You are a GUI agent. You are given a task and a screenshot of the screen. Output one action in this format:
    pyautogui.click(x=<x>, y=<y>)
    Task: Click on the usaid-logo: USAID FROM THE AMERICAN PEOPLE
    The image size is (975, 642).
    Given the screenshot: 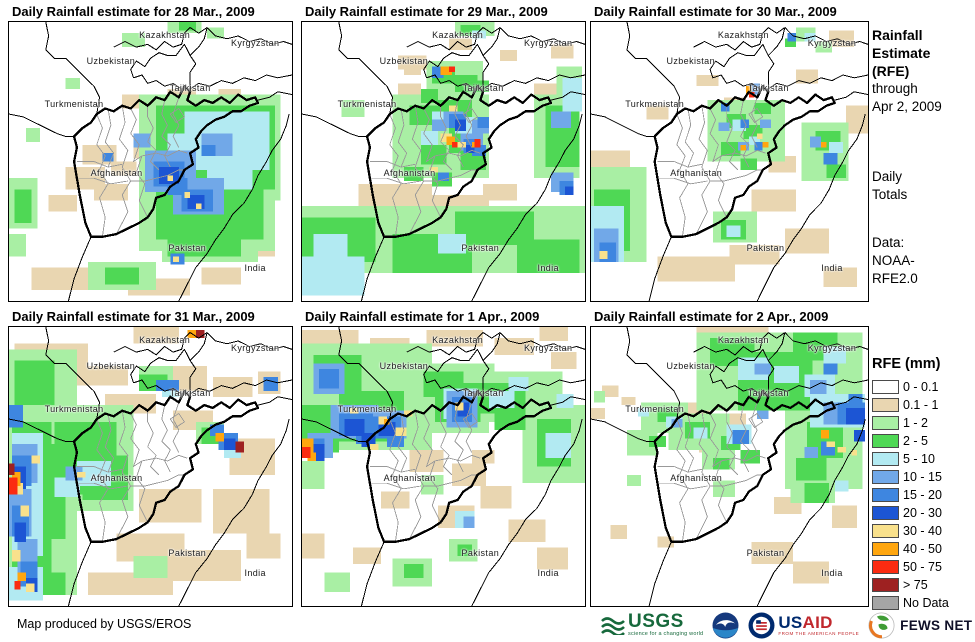 What is the action you would take?
    pyautogui.click(x=803, y=625)
    